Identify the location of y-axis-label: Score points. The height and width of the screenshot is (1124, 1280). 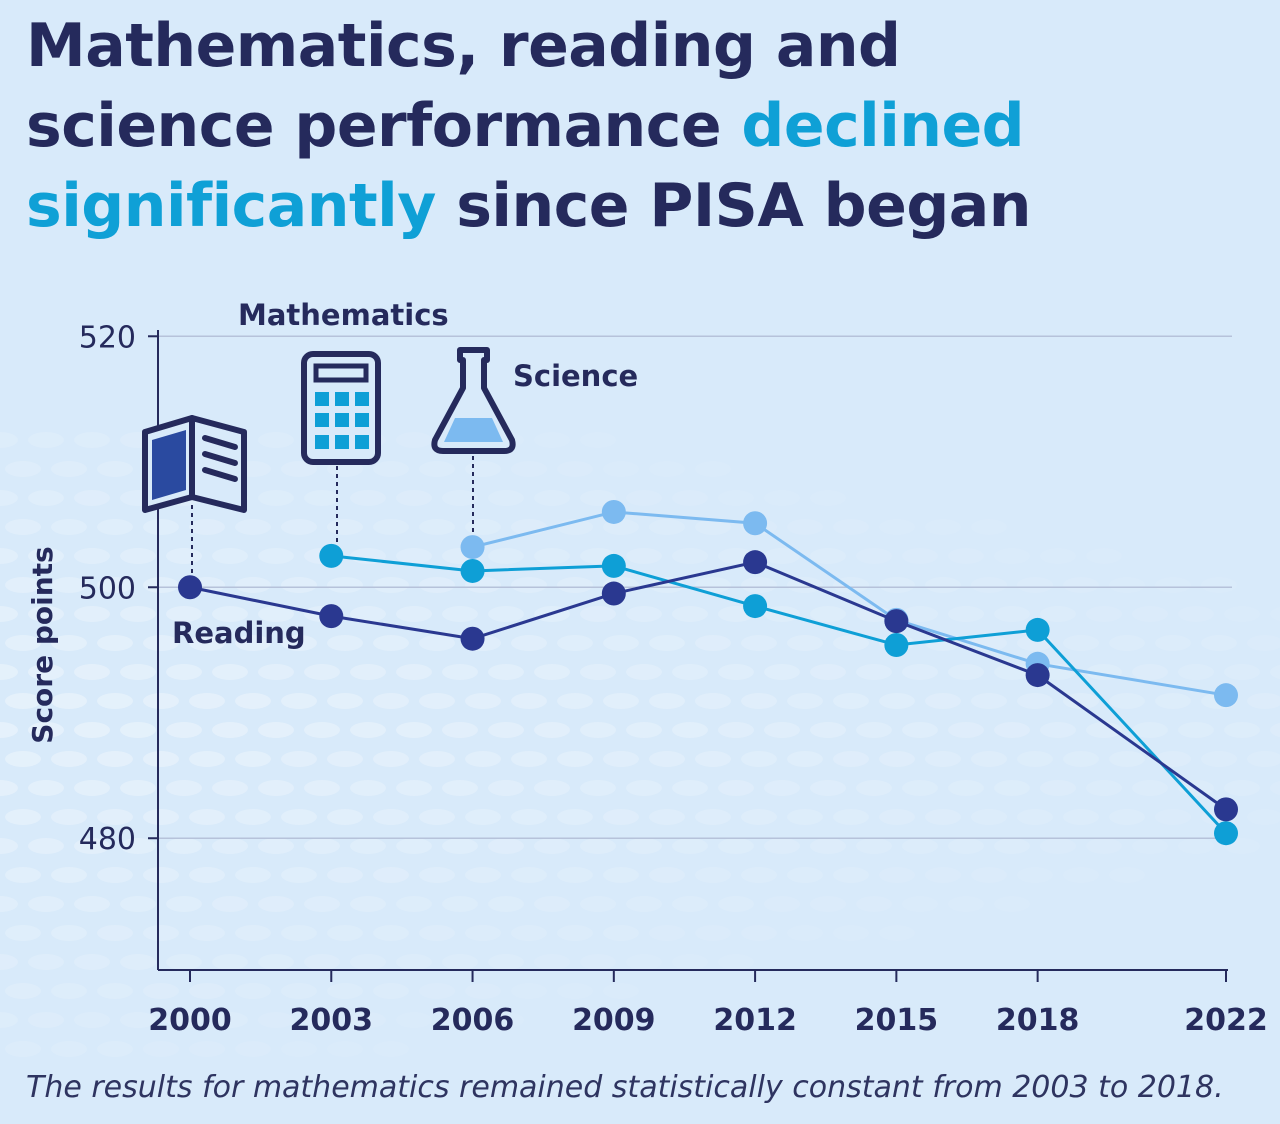
(42, 644).